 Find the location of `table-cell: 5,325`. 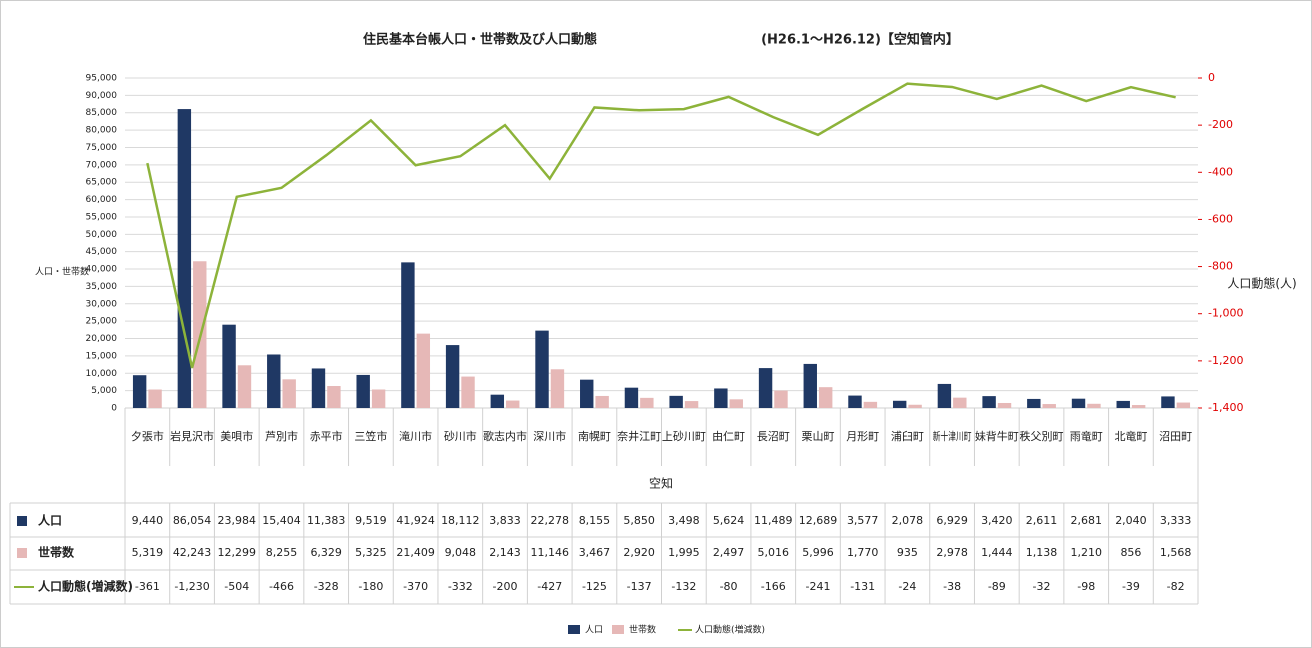

table-cell: 5,325 is located at coordinates (371, 552).